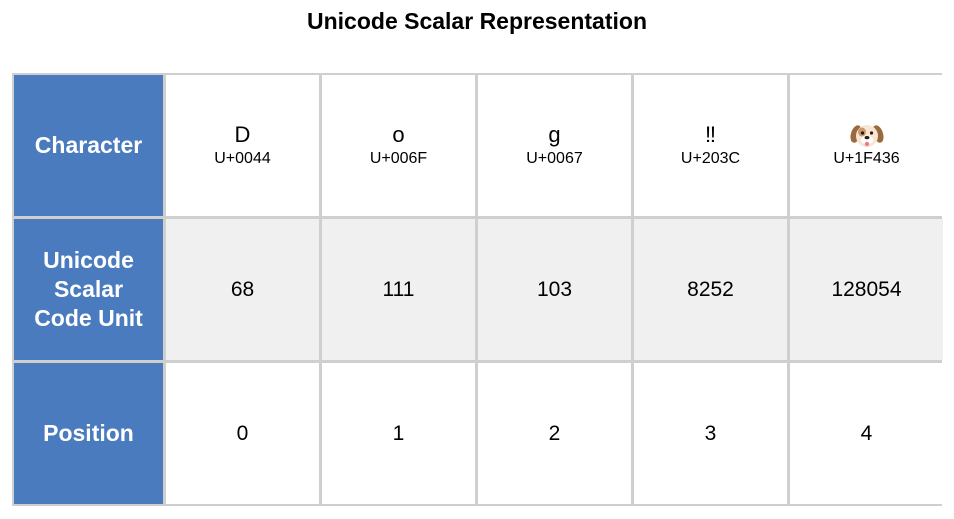  I want to click on scalar-value-cell: 103, so click(554, 289).